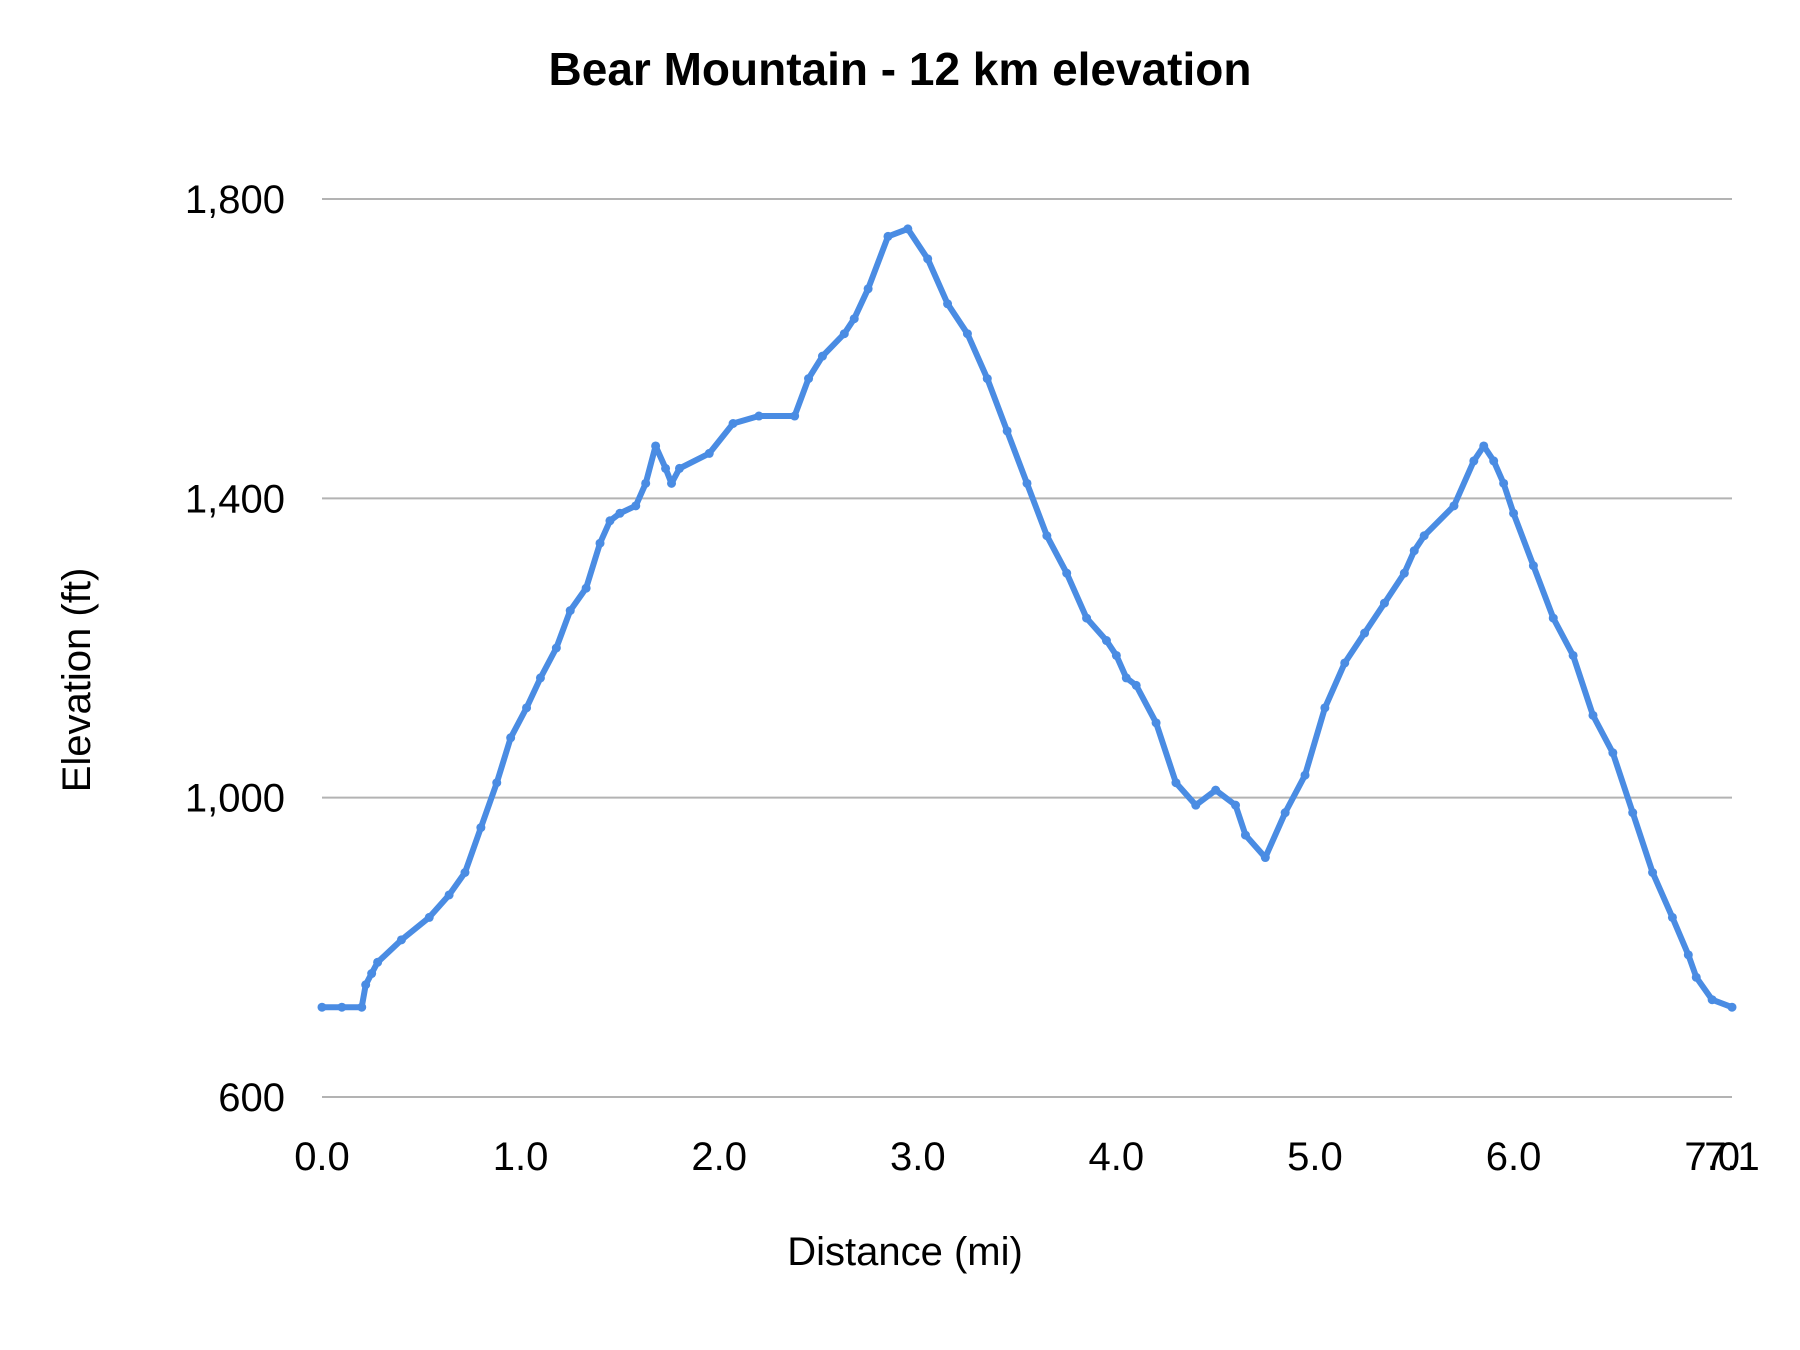 The image size is (1800, 1350). I want to click on chart-title: Bear Mountain - 12 km elevation, so click(900, 69).